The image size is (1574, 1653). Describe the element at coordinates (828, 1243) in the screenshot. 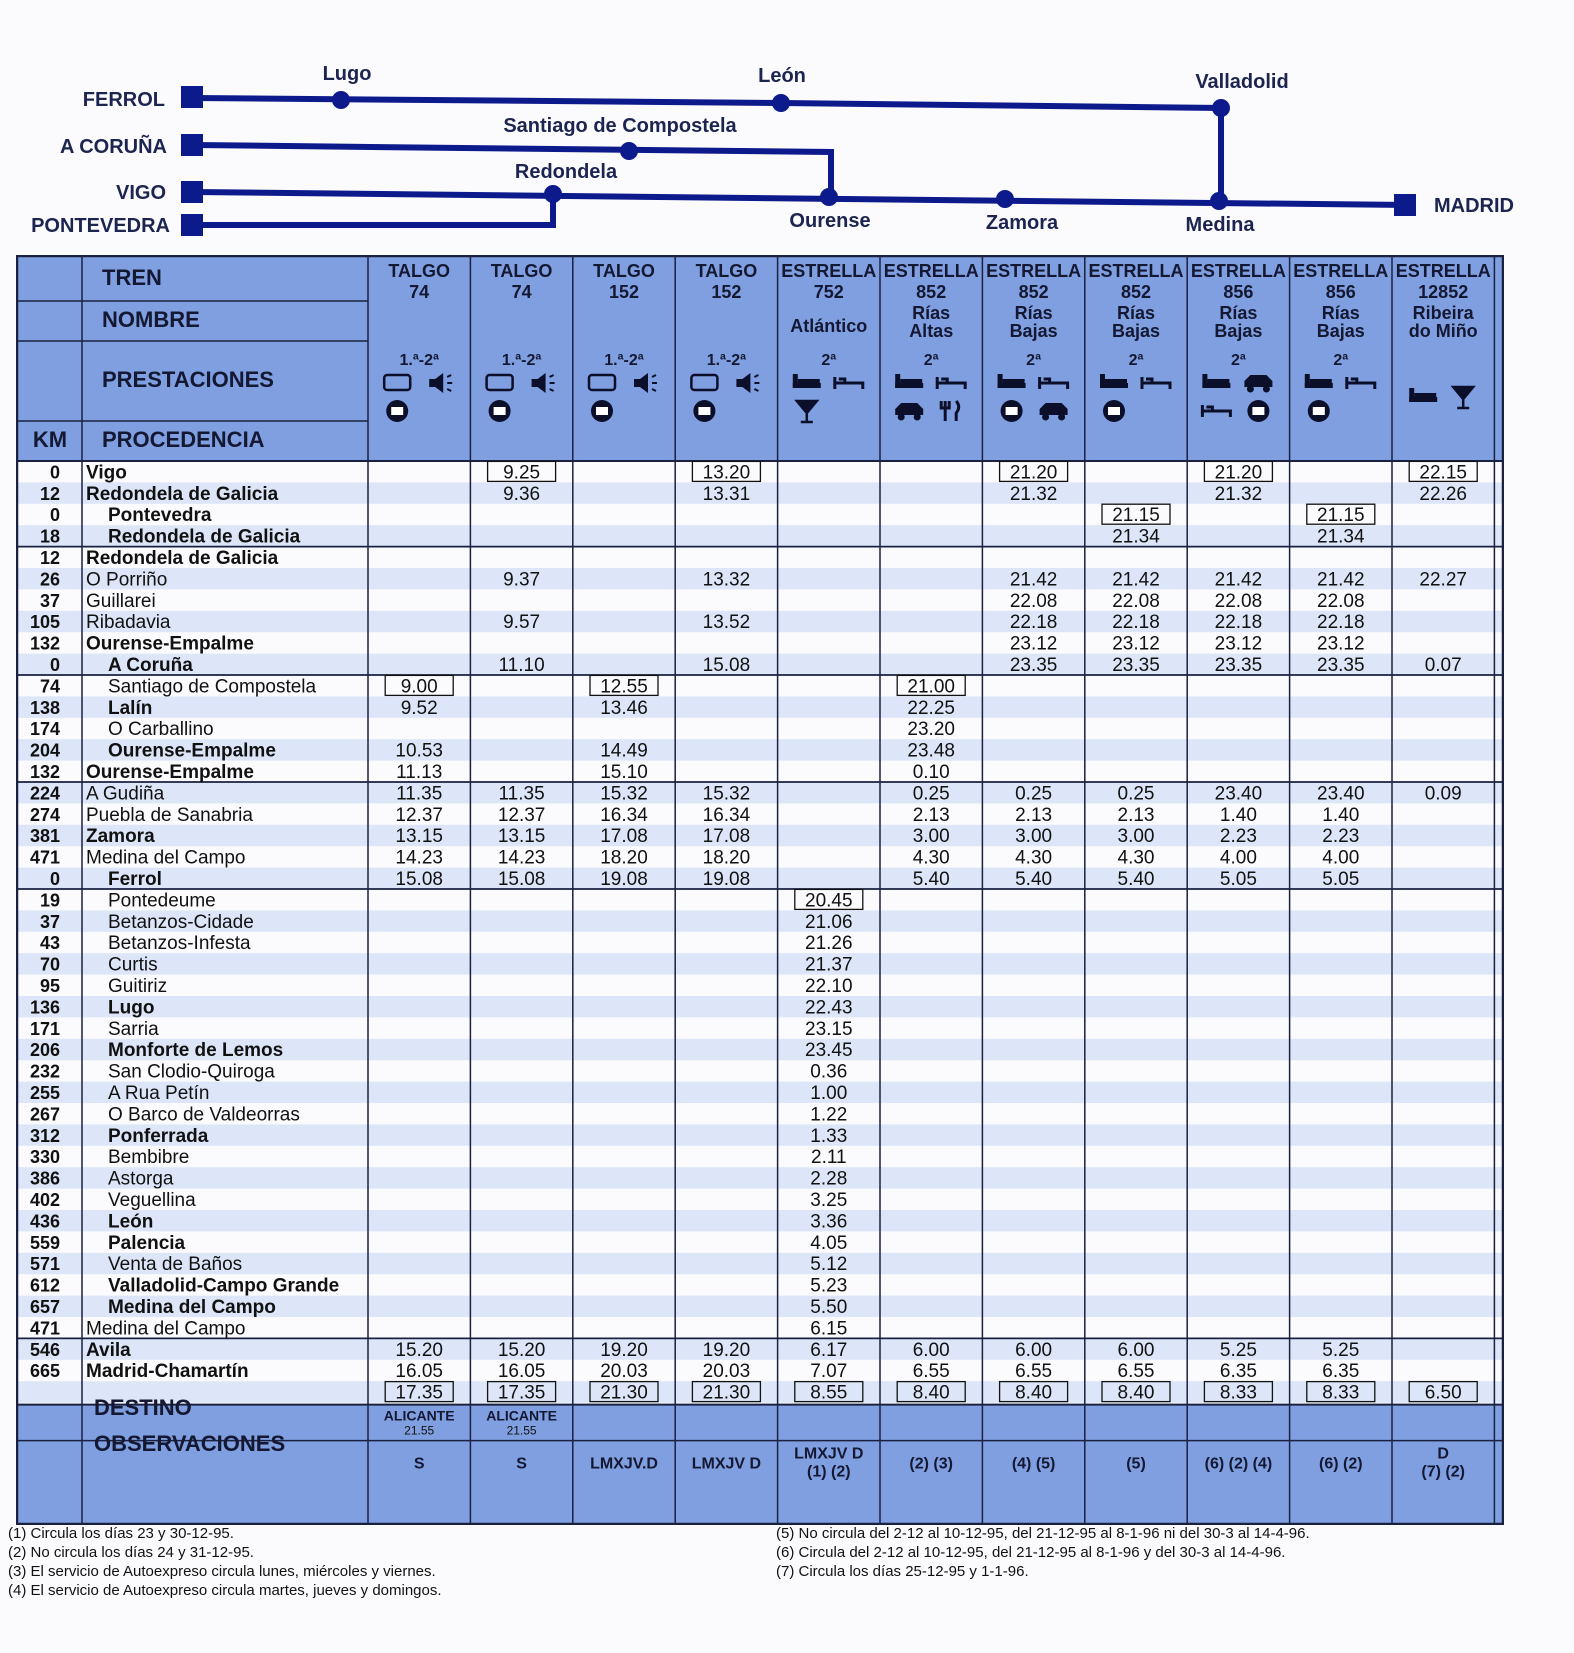

I see `time-cell: 4.05` at that location.